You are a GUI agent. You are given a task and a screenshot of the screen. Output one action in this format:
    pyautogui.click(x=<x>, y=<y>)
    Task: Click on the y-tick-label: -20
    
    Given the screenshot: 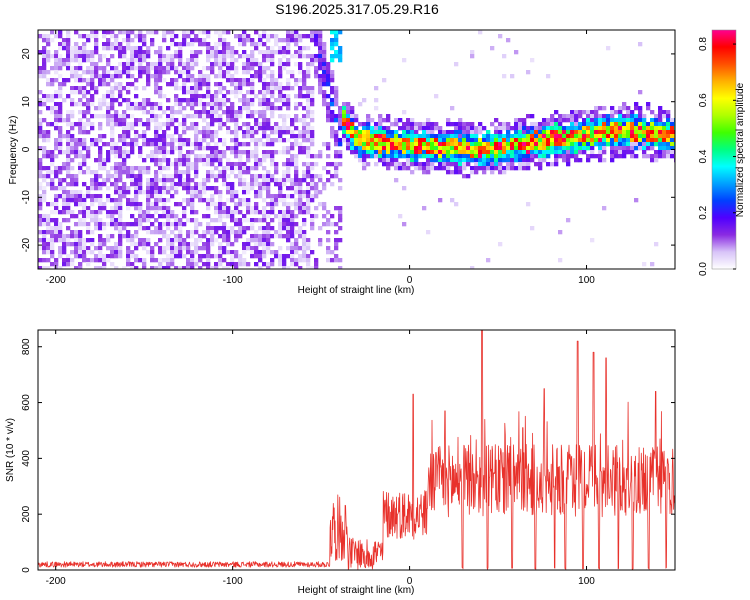 What is the action you would take?
    pyautogui.click(x=26, y=244)
    